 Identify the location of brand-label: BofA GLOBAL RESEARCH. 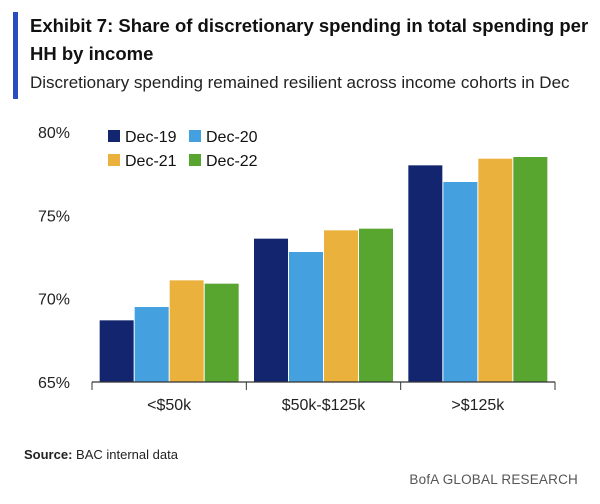
(493, 479).